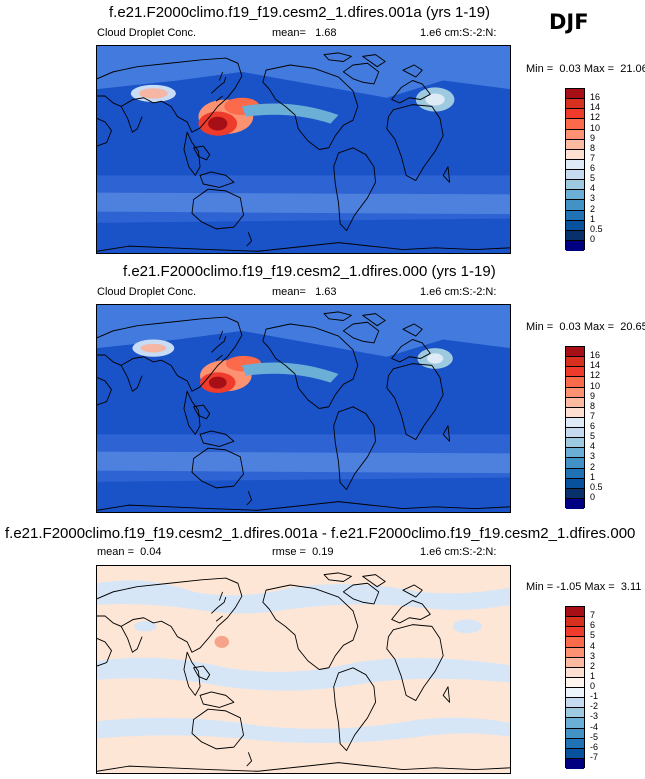 Image resolution: width=645 pixels, height=779 pixels. What do you see at coordinates (594, 706) in the screenshot?
I see `colorbar-tick-label: -2` at bounding box center [594, 706].